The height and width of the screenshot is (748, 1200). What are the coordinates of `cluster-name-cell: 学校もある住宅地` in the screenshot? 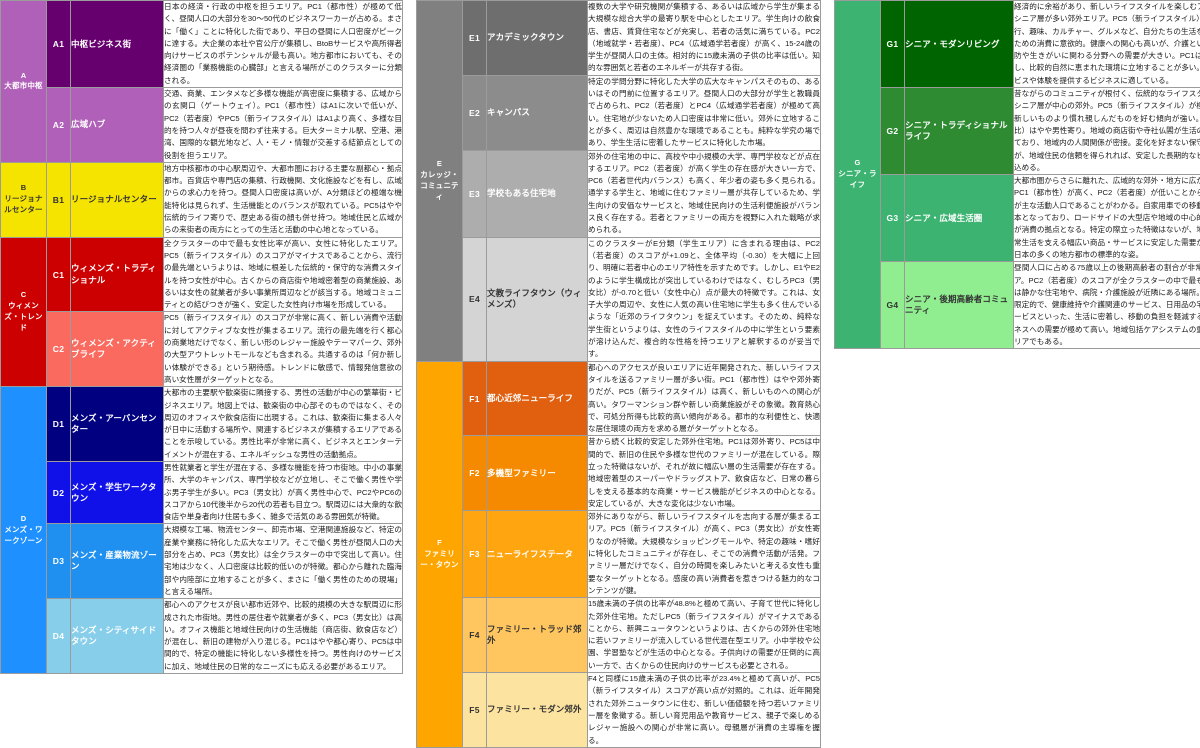 It's located at (537, 193).